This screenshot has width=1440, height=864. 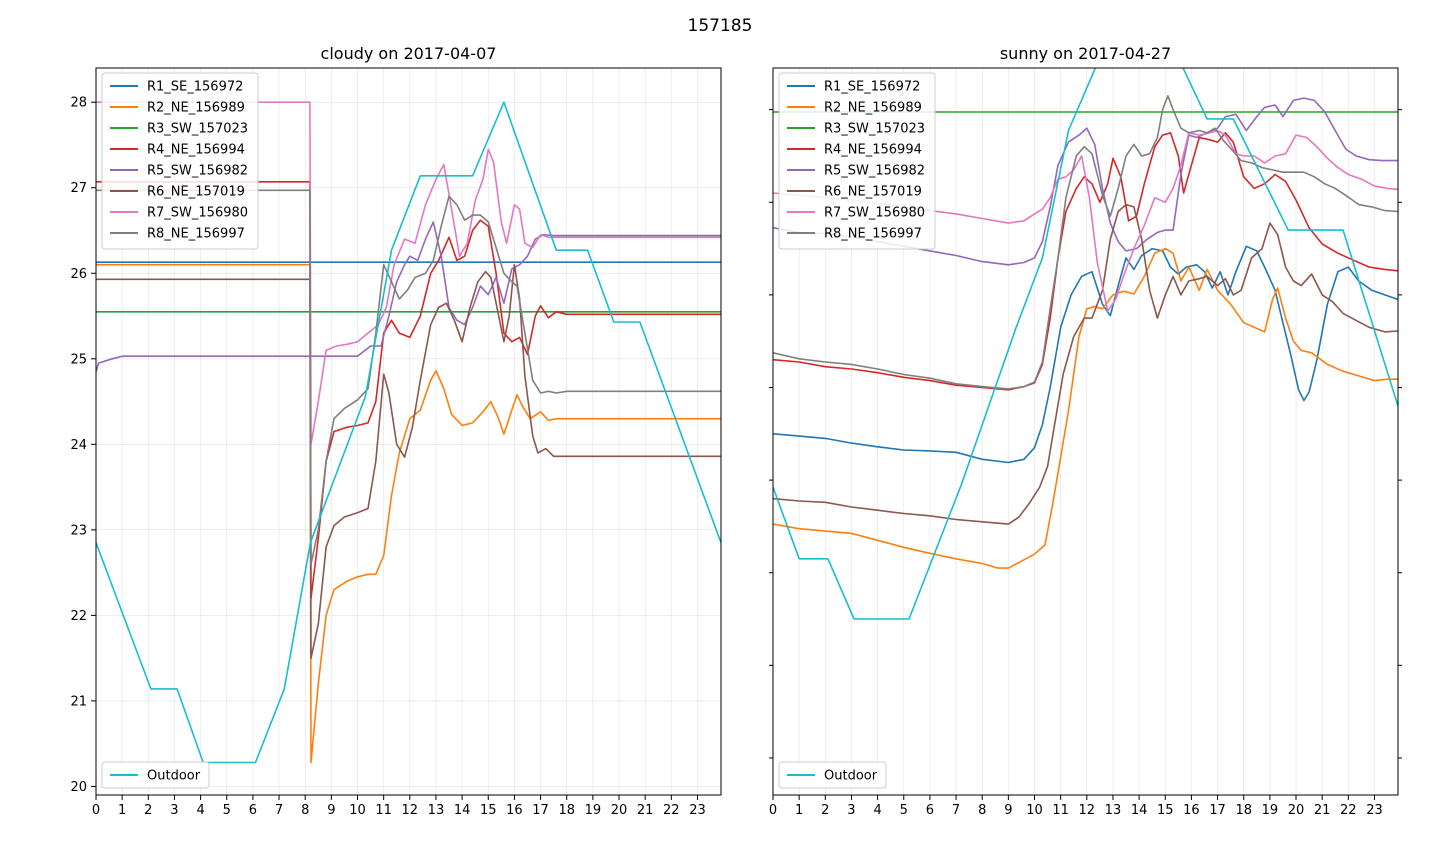 I want to click on y-tick-label: 26, so click(x=78, y=274).